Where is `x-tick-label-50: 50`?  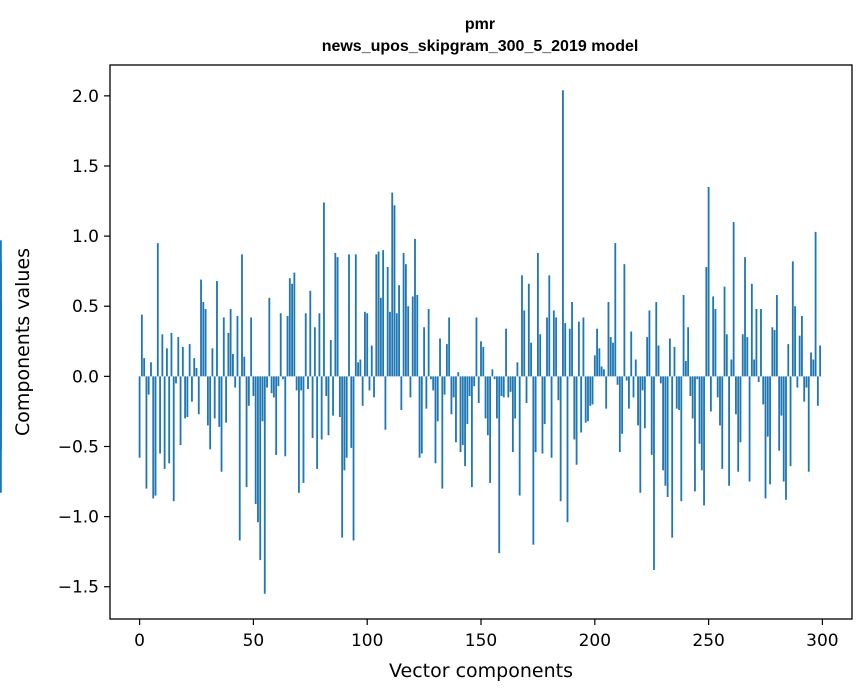 x-tick-label-50: 50 is located at coordinates (254, 641).